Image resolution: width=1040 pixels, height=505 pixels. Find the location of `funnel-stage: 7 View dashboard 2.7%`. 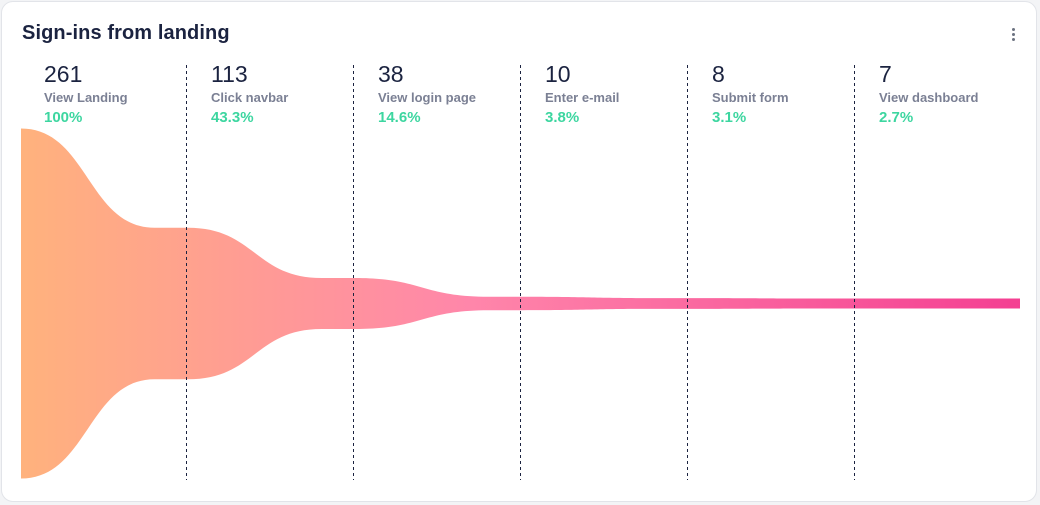

funnel-stage: 7 View dashboard 2.7% is located at coordinates (959, 94).